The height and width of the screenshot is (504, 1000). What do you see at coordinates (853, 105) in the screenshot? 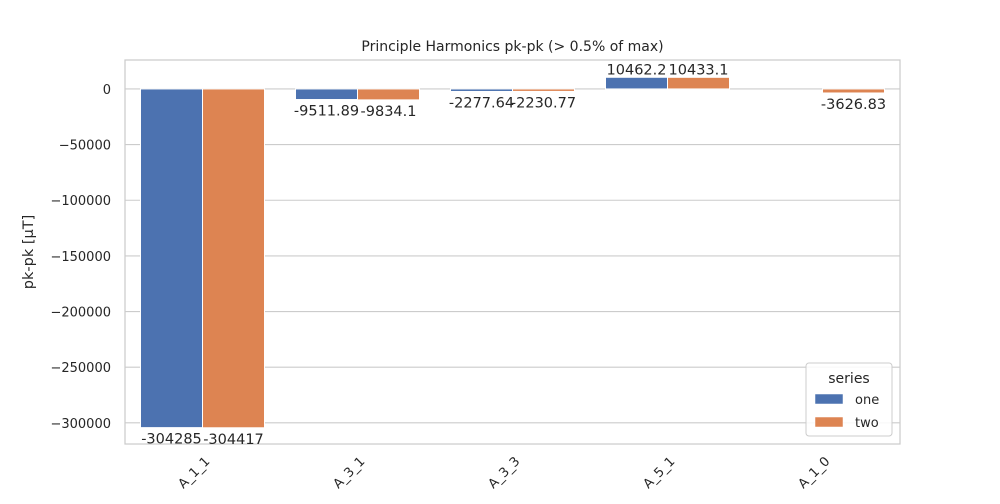
I see `data-label-two: -3626.83` at bounding box center [853, 105].